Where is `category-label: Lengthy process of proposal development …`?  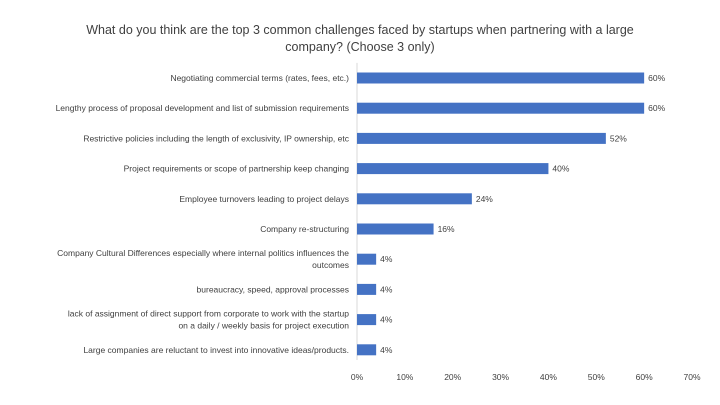
category-label: Lengthy process of proposal development … is located at coordinates (202, 108).